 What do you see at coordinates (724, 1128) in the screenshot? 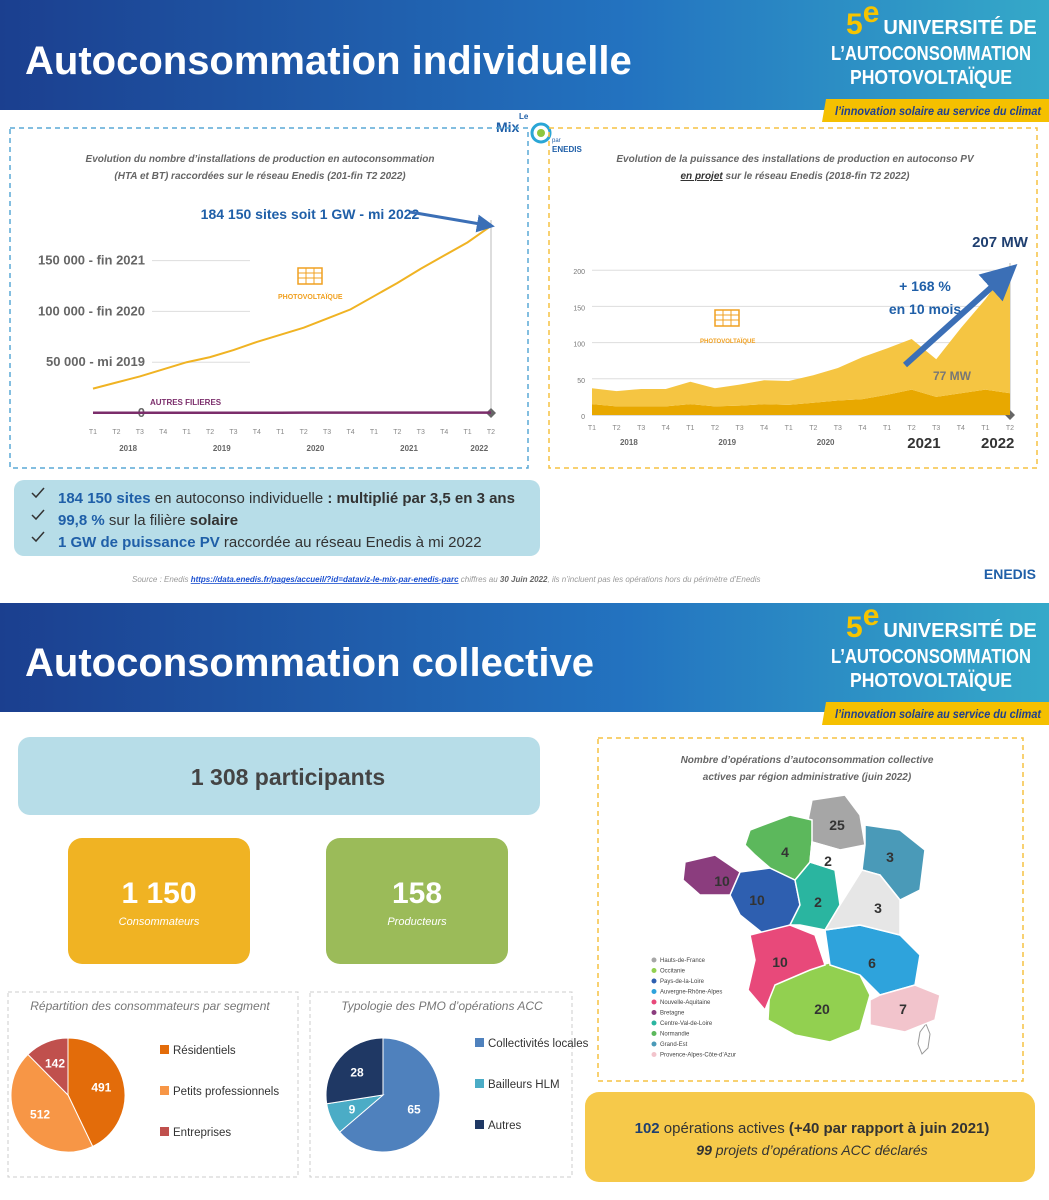
I see `summary-text: opérations actives` at bounding box center [724, 1128].